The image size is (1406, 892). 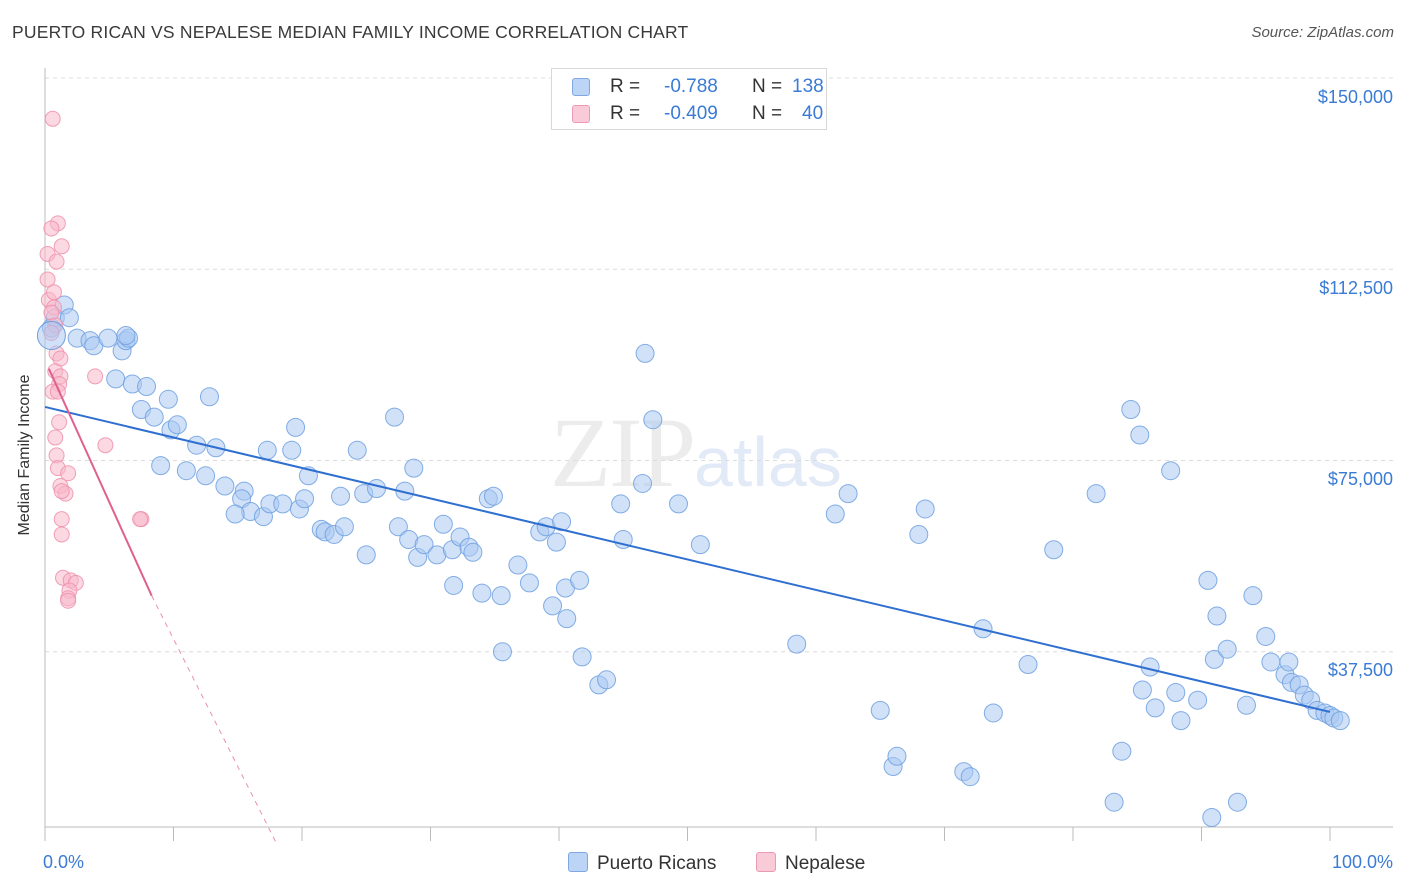 What do you see at coordinates (1360, 670) in the screenshot?
I see `y-tick-label: $37,500` at bounding box center [1360, 670].